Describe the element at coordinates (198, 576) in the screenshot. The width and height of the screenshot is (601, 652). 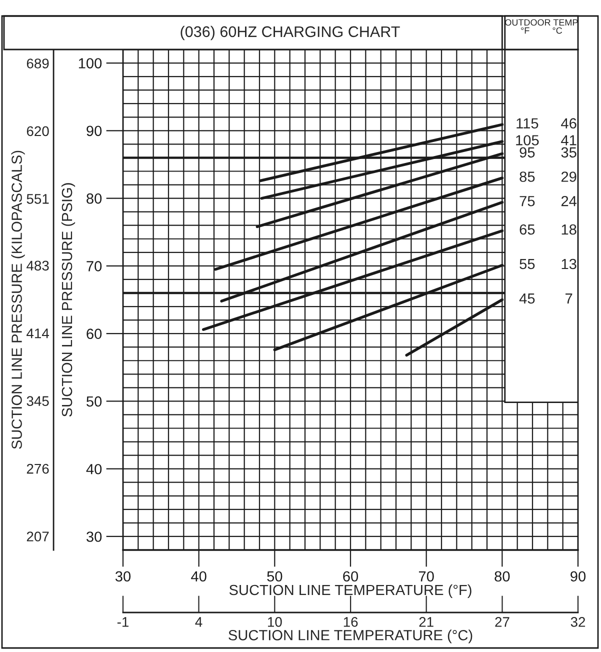
I see `x-tick-label: 40` at that location.